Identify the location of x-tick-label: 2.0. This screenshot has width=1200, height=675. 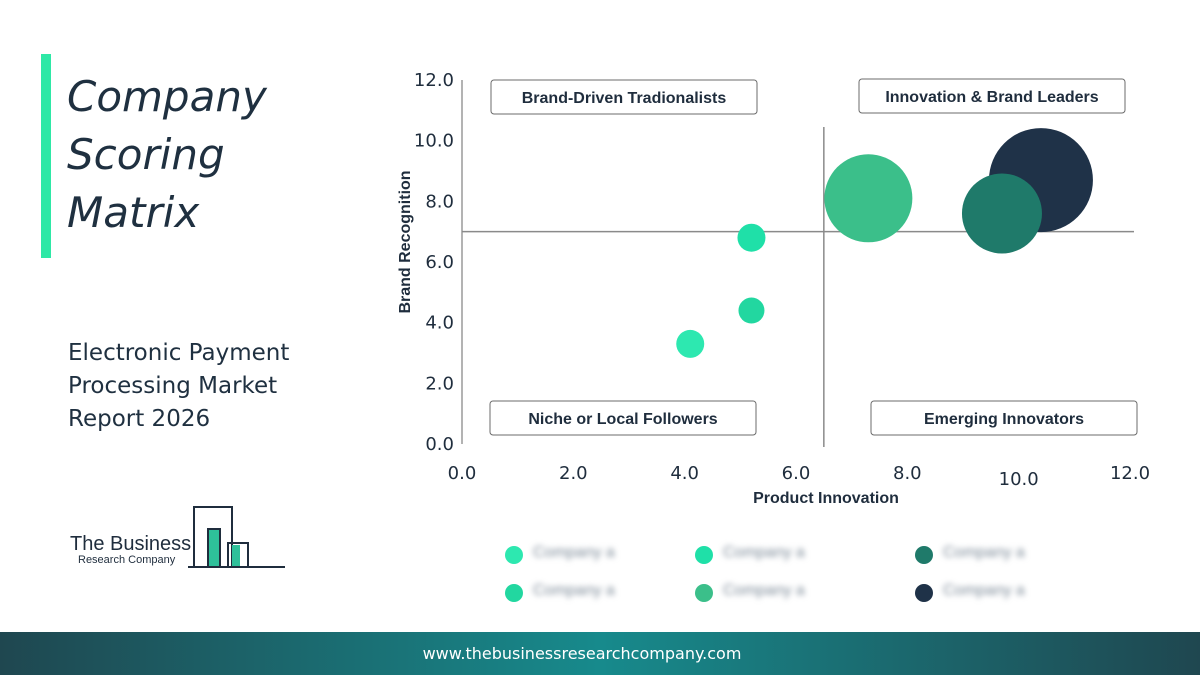
(573, 473).